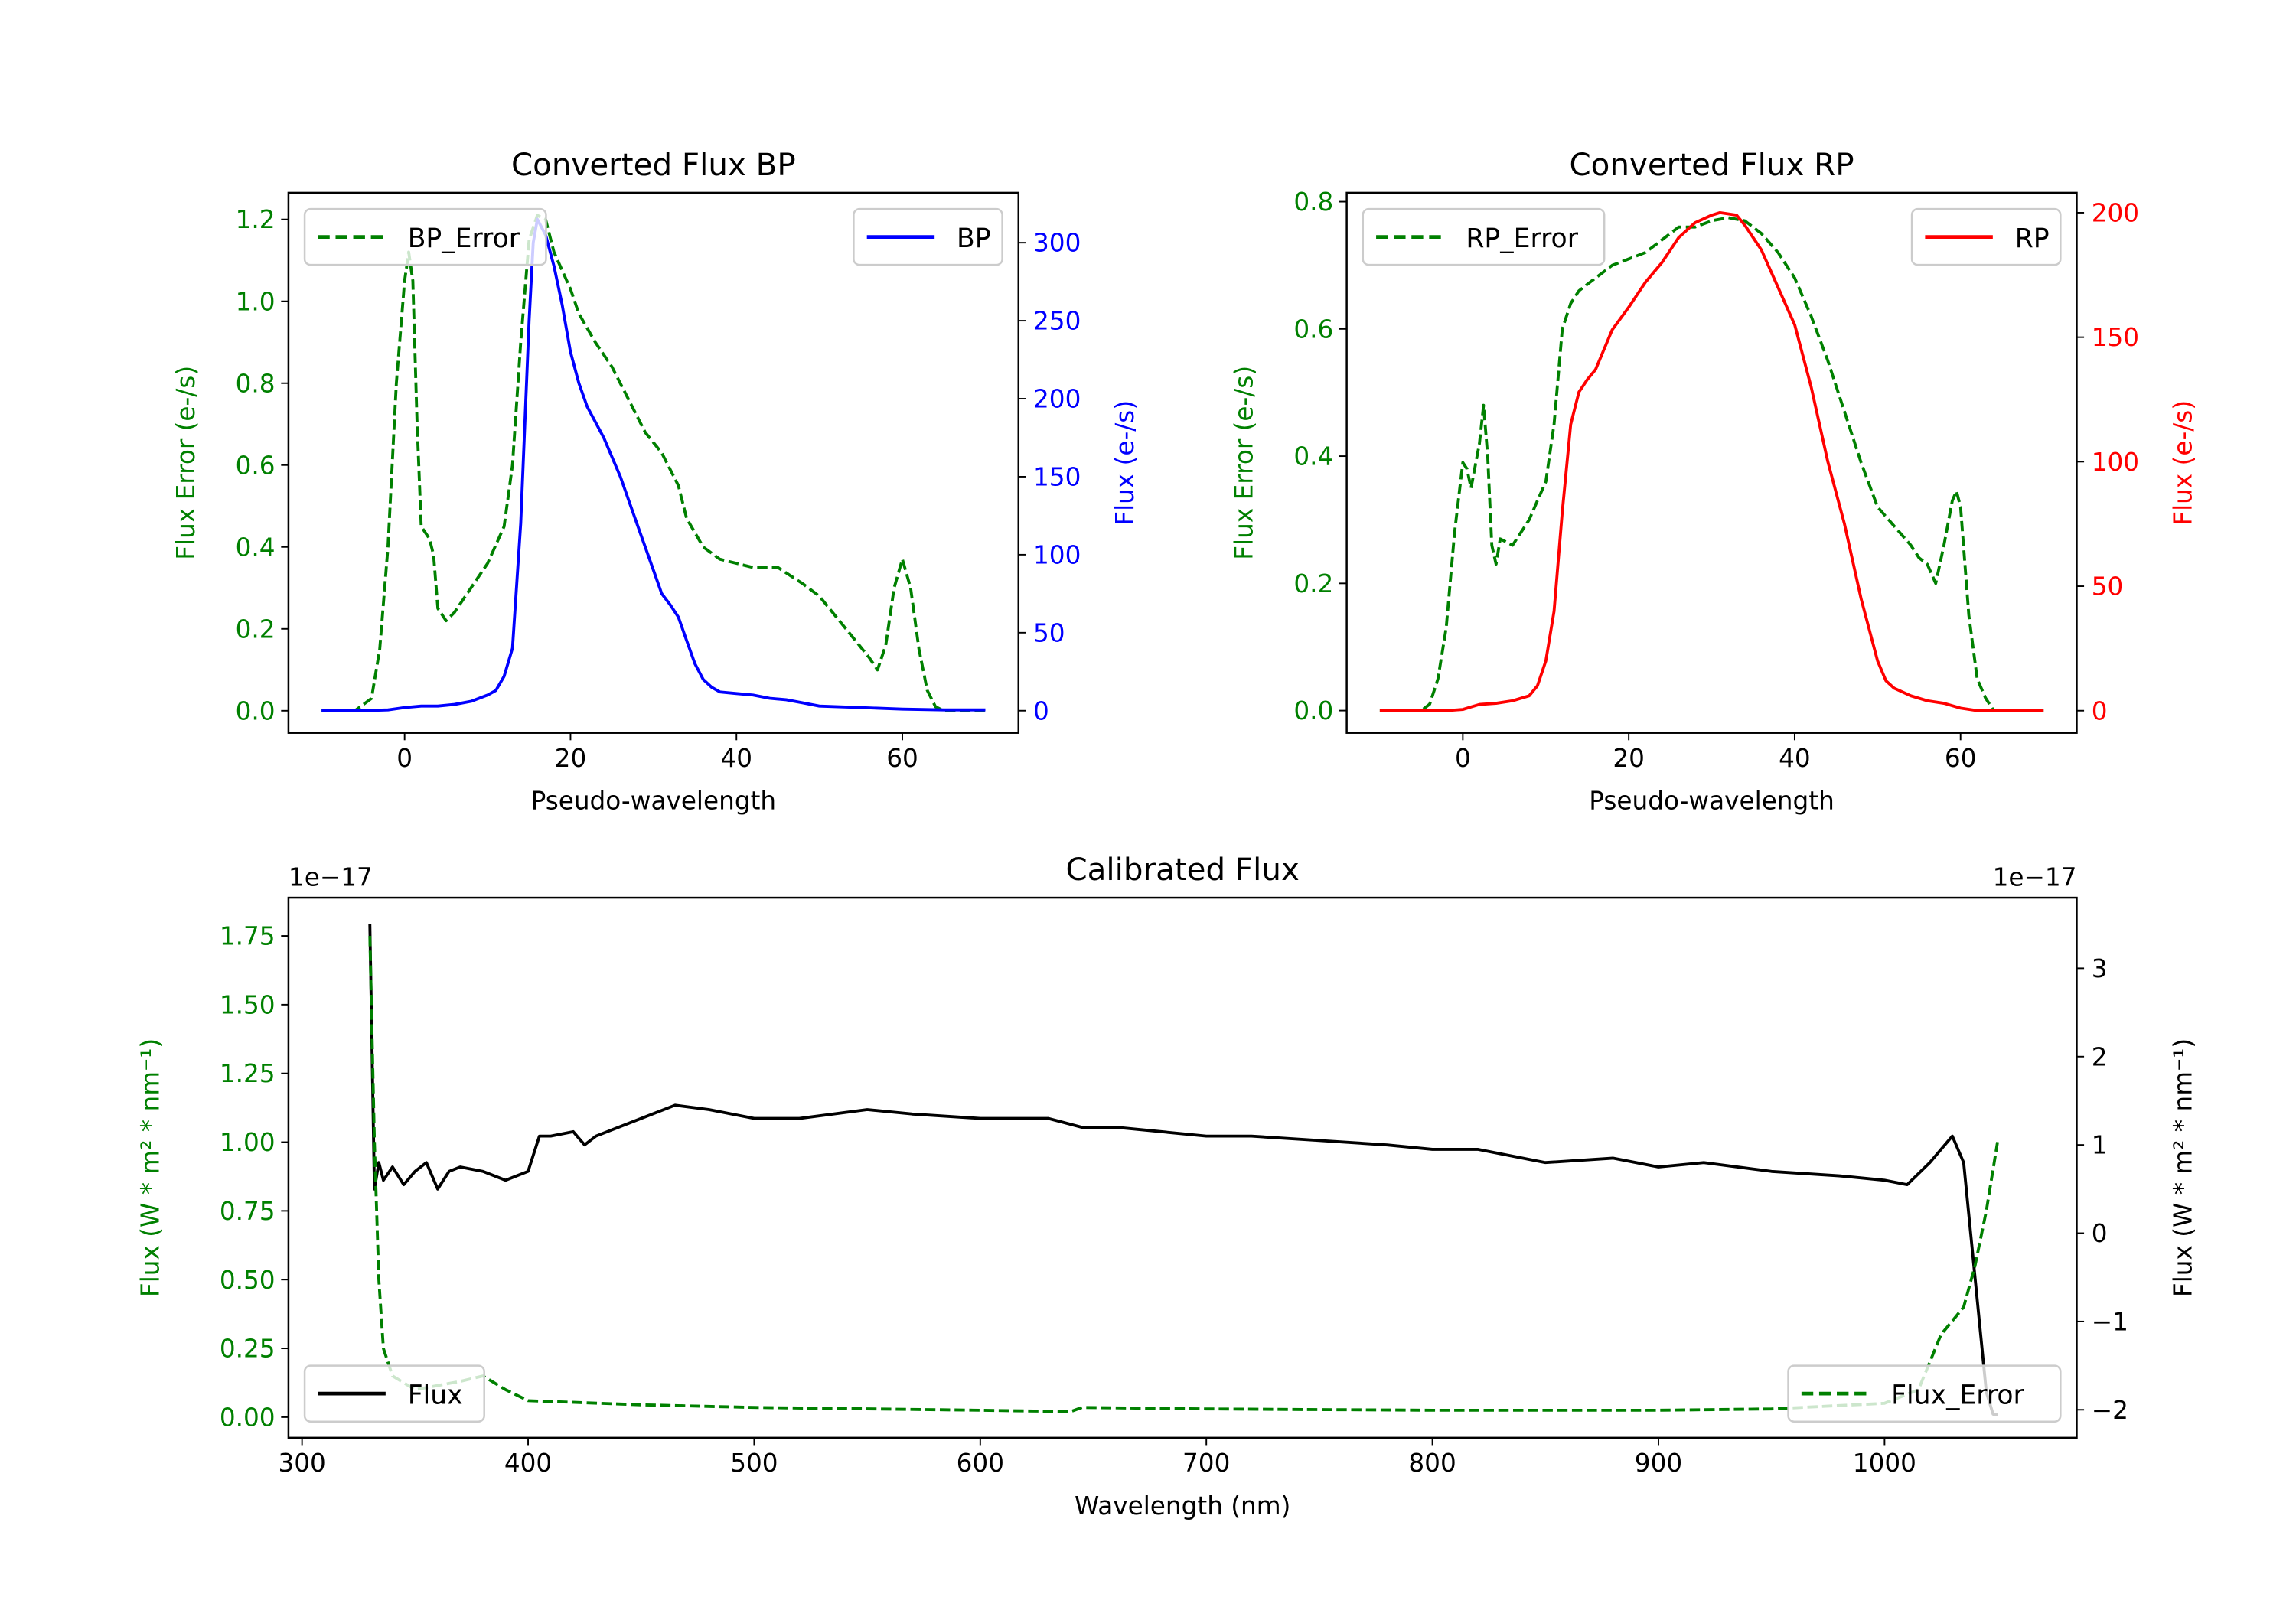 This screenshot has height=1607, width=2296. What do you see at coordinates (248, 1349) in the screenshot?
I see `y-left-tick-label: 0.25` at bounding box center [248, 1349].